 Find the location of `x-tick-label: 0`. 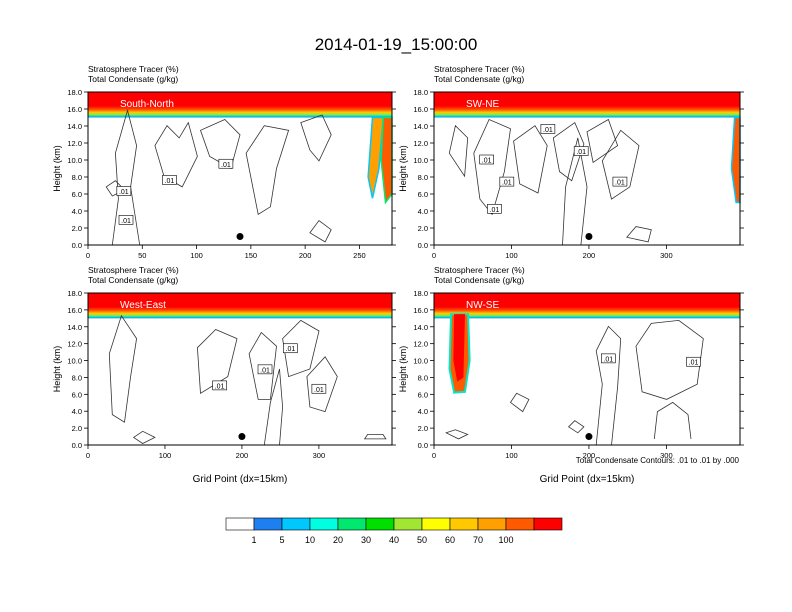

x-tick-label: 0 is located at coordinates (434, 455).